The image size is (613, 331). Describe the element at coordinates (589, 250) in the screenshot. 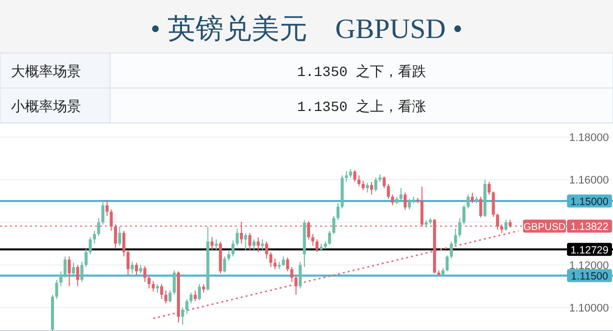

I see `ref-line-label: 1.12729` at that location.